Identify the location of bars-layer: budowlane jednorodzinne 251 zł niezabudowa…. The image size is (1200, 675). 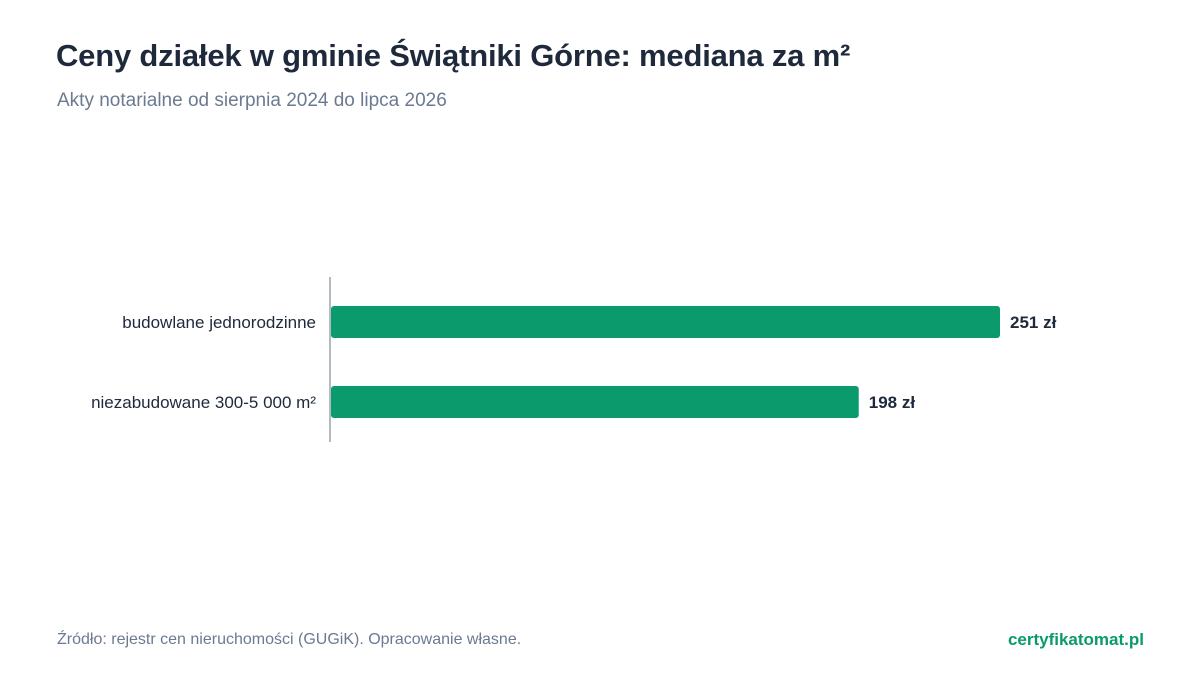
(574, 362).